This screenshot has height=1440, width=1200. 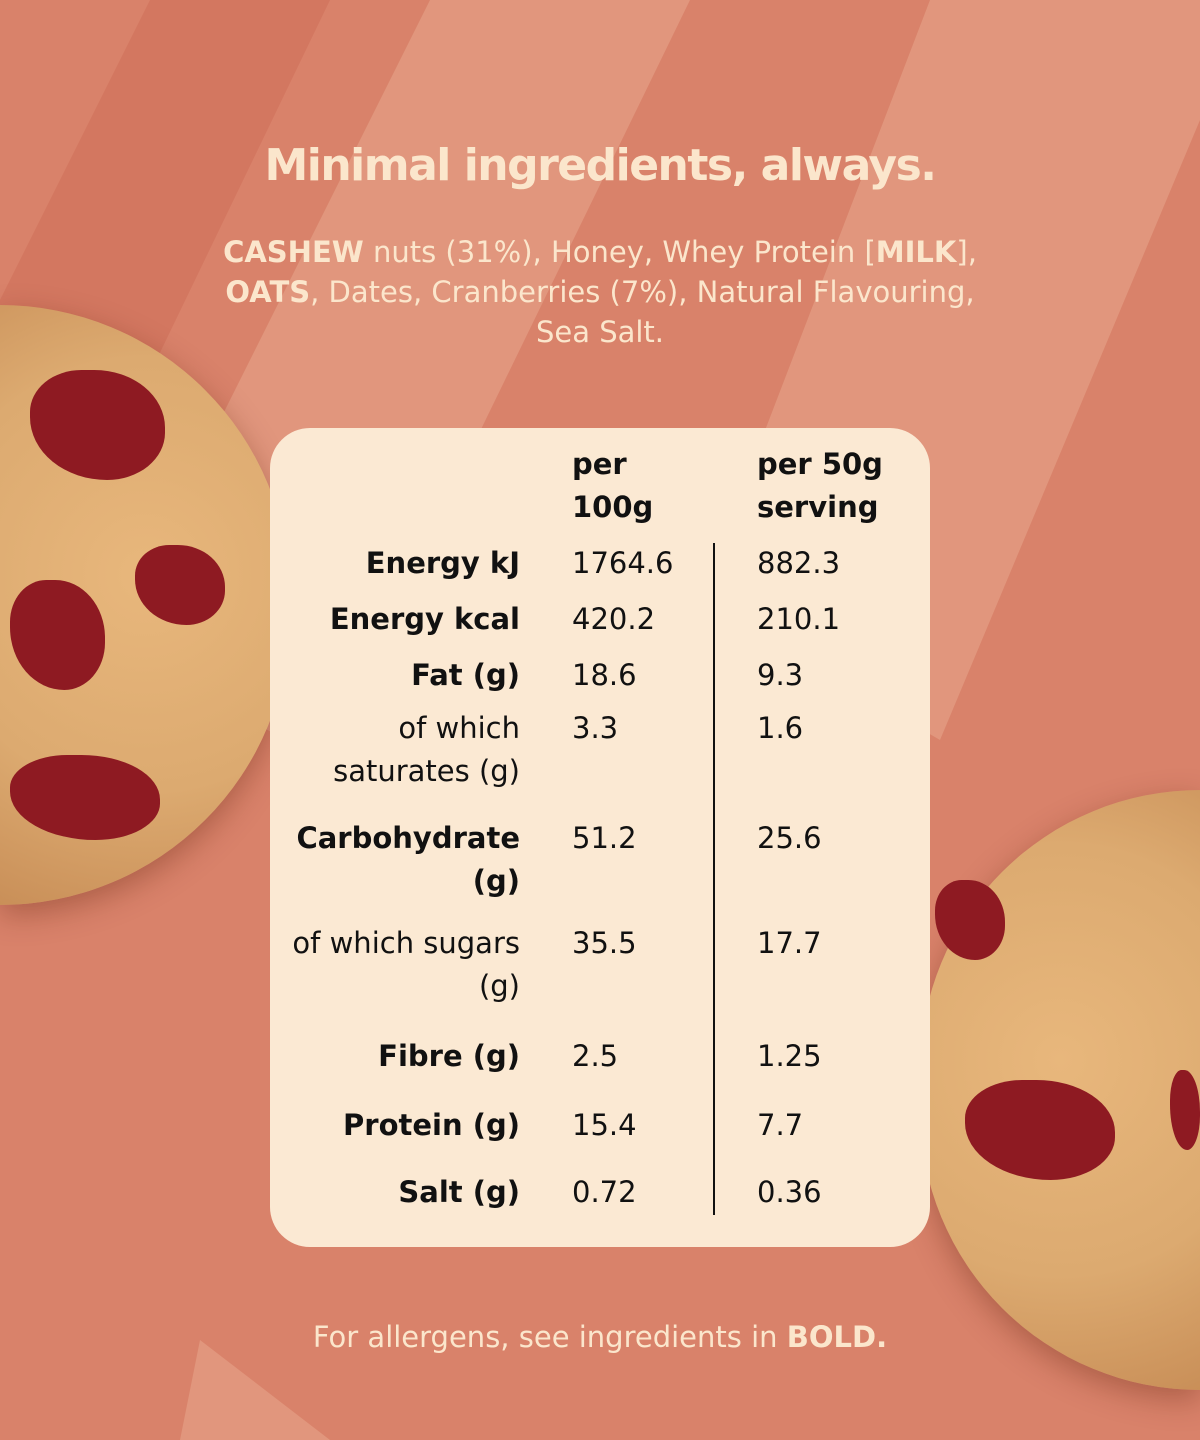 What do you see at coordinates (406, 964) in the screenshot?
I see `row-label: of which sugars (g)` at bounding box center [406, 964].